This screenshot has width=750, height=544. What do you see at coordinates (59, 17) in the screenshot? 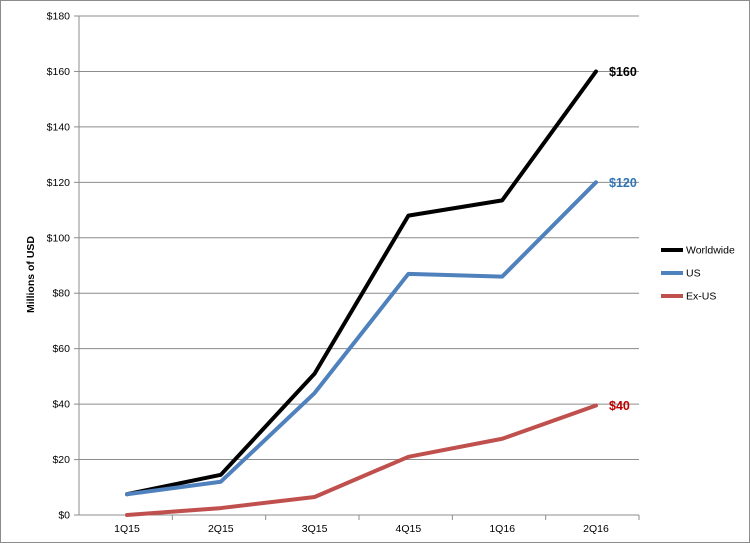
I see `y-tick-label: $180` at bounding box center [59, 17].